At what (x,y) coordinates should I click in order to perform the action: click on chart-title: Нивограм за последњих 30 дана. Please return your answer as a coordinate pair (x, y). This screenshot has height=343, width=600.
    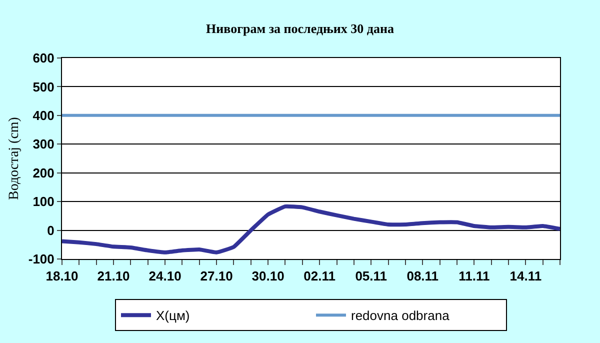
    Looking at the image, I should click on (300, 28).